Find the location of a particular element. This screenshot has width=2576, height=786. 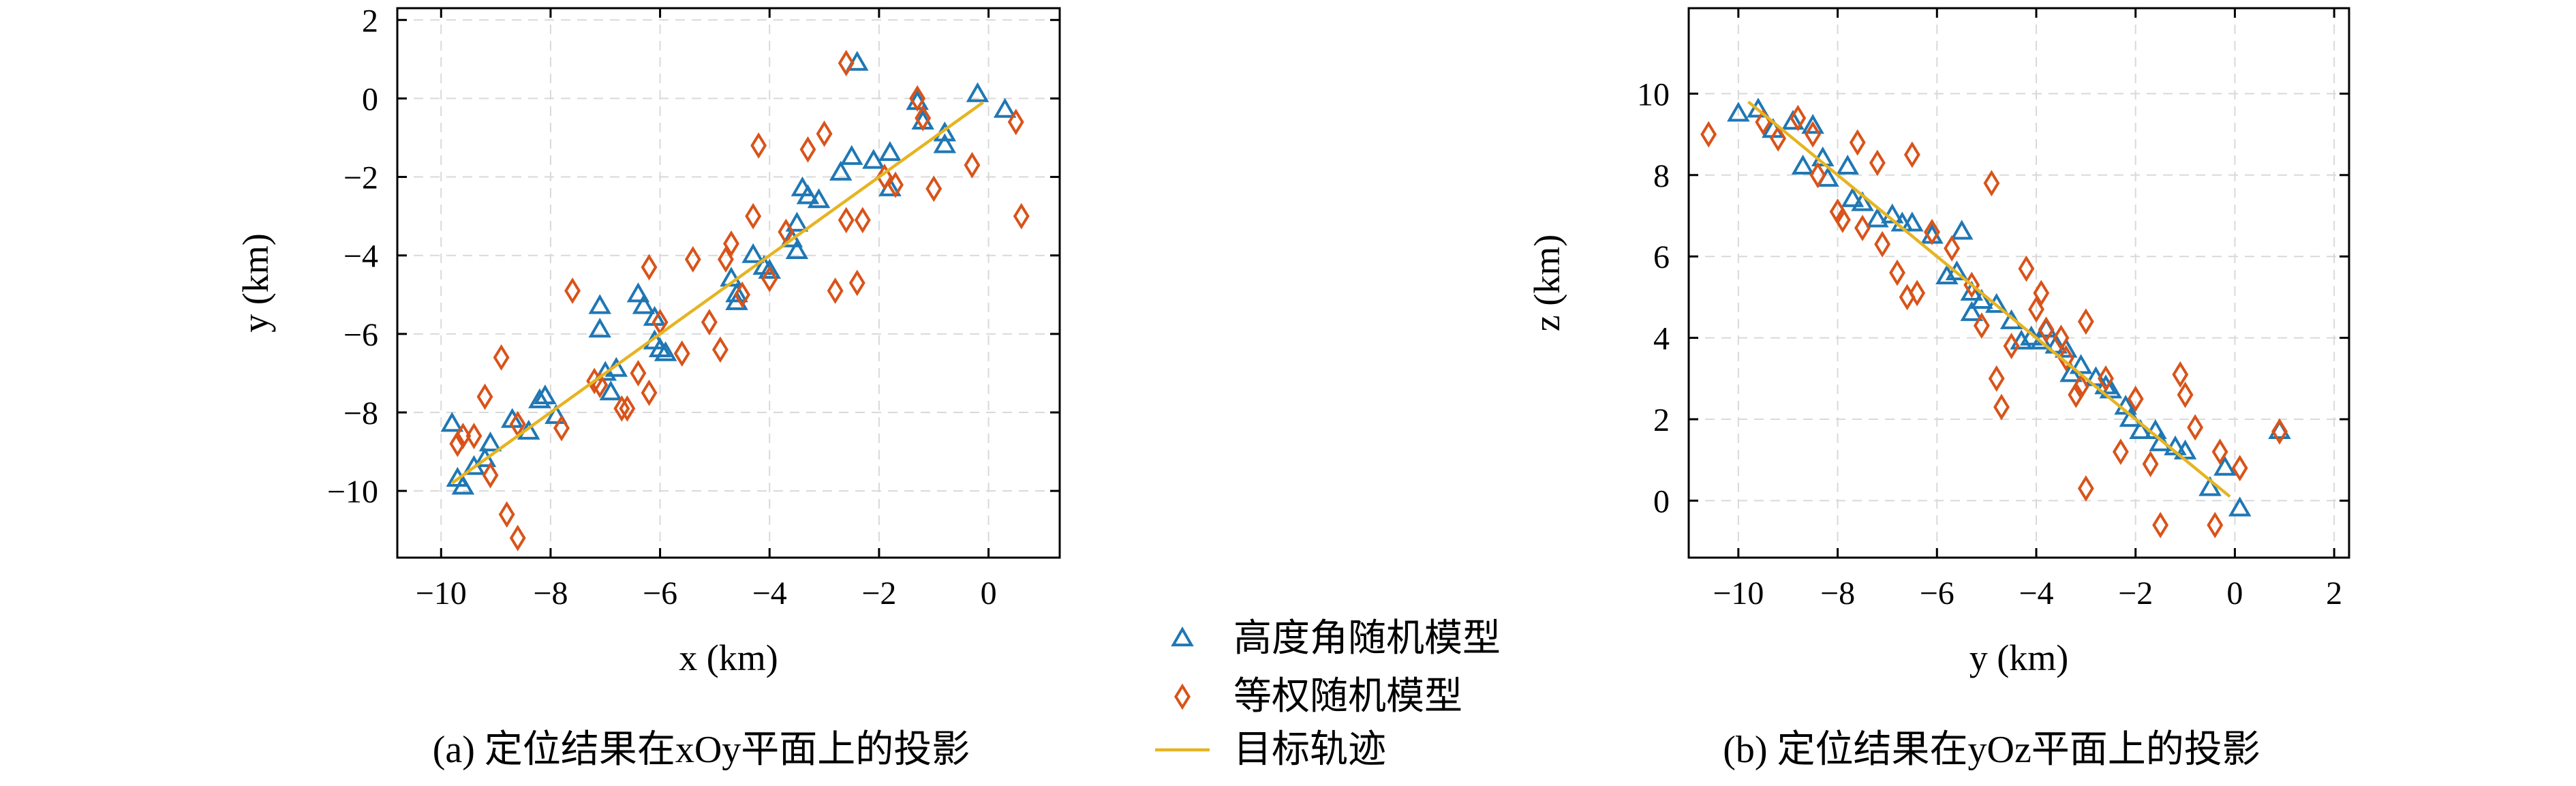

series-triangle is located at coordinates (2009, 307).